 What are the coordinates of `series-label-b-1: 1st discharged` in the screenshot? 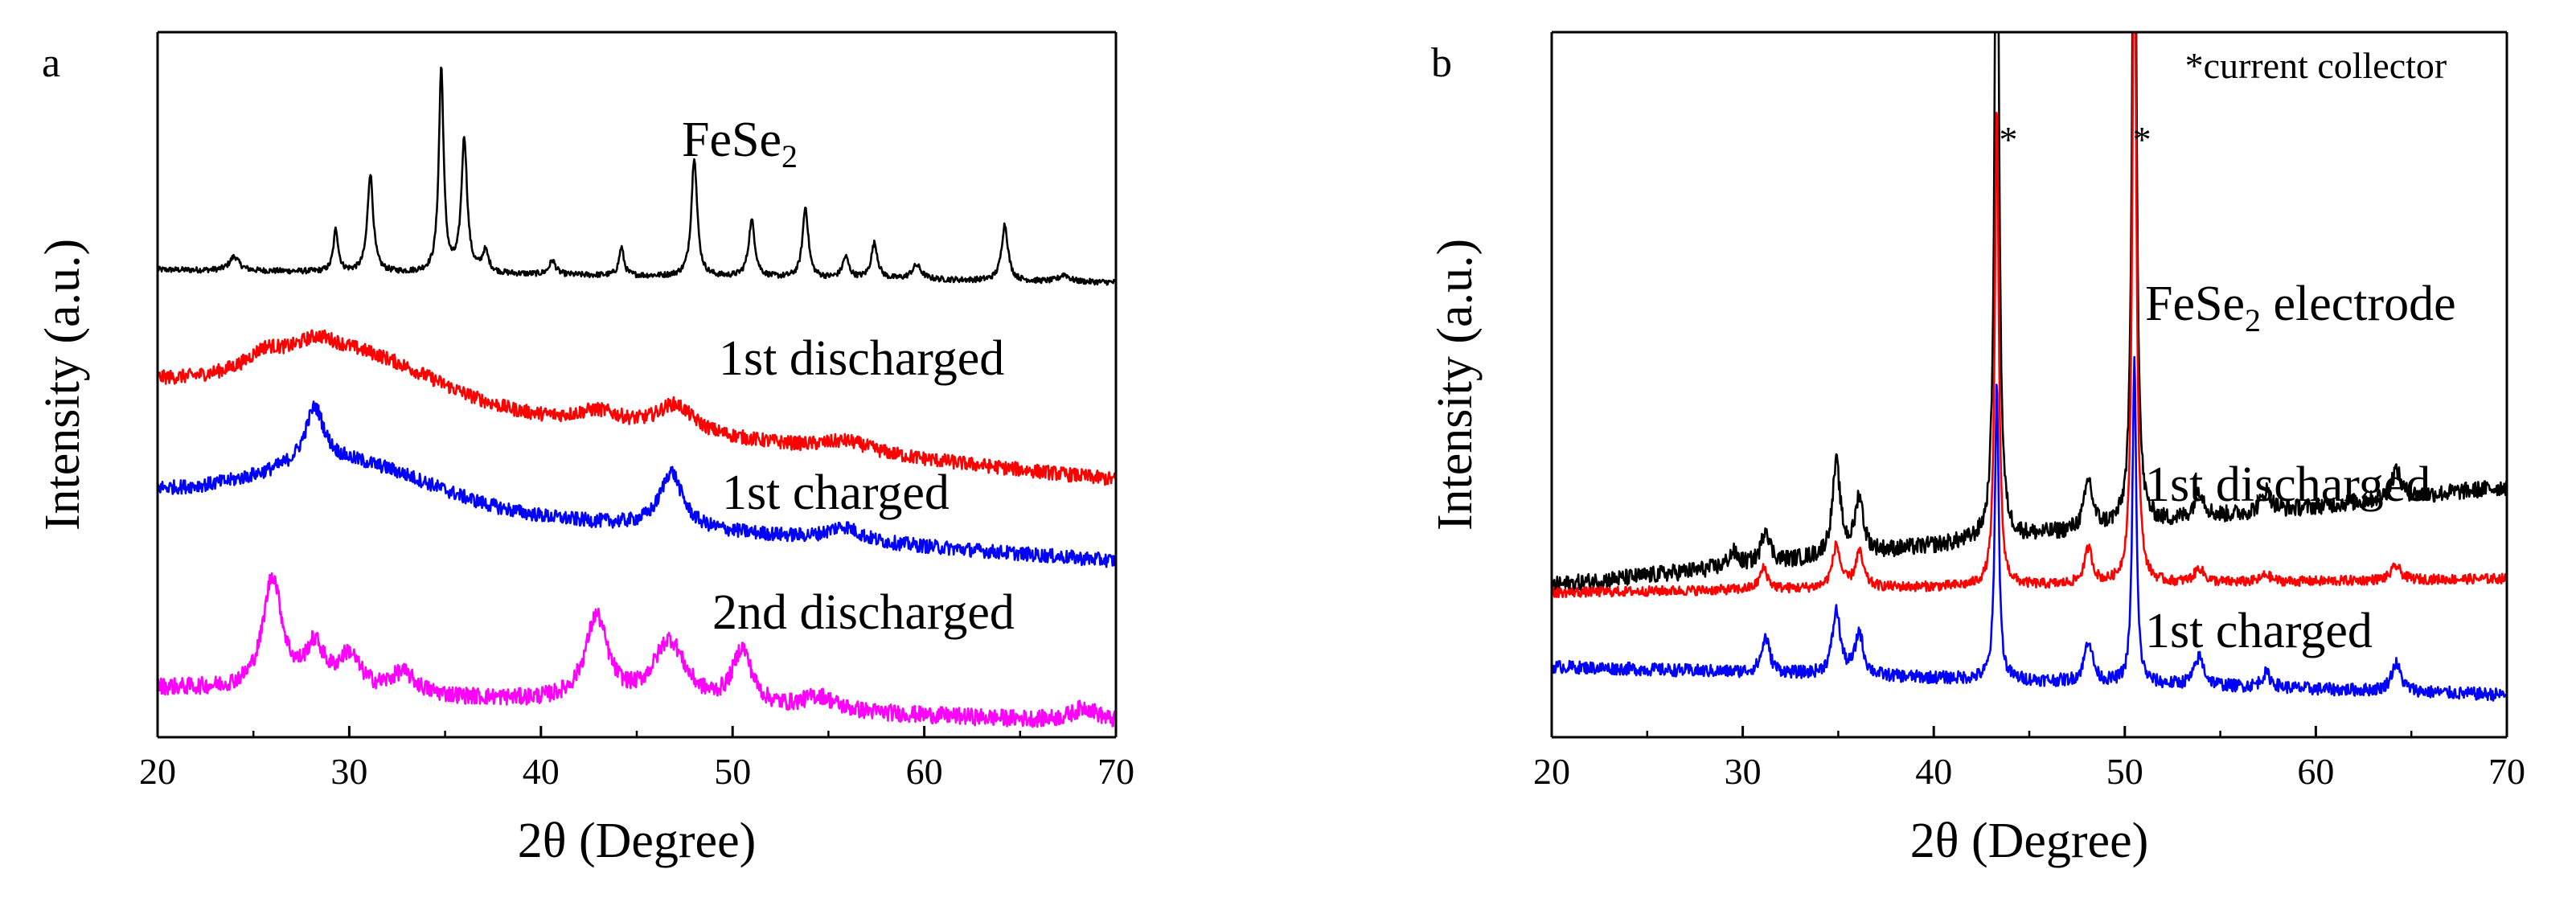 It's located at (2287, 484).